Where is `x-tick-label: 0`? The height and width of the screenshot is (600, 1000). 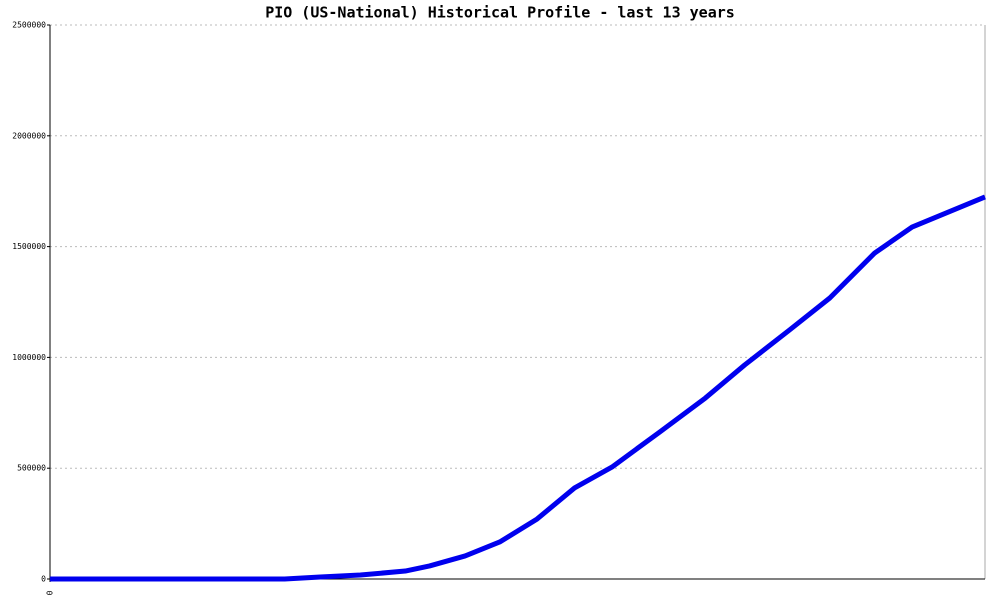 x-tick-label: 0 is located at coordinates (50, 592).